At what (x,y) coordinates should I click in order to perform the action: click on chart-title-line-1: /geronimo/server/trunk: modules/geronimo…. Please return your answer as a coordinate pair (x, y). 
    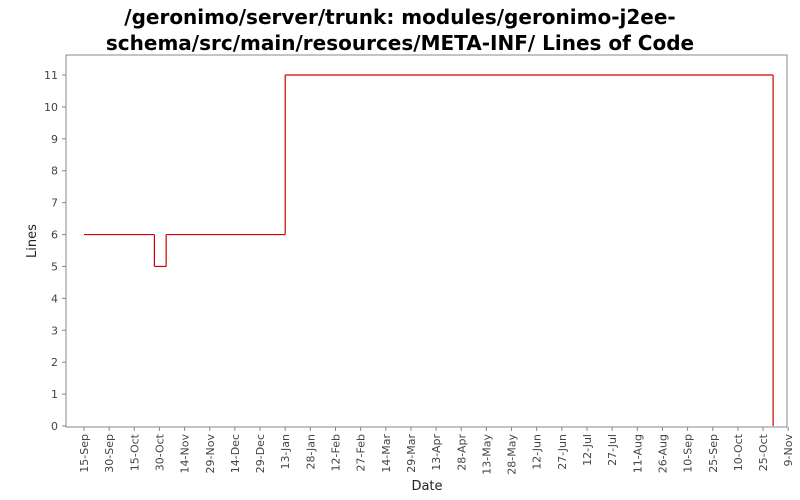
    Looking at the image, I should click on (400, 17).